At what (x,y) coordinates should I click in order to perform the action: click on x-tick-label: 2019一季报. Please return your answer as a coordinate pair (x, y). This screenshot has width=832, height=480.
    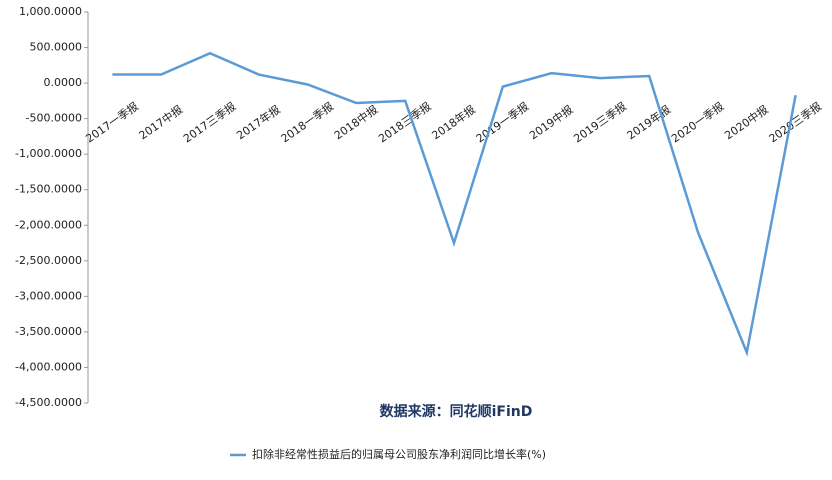
    Looking at the image, I should click on (502, 122).